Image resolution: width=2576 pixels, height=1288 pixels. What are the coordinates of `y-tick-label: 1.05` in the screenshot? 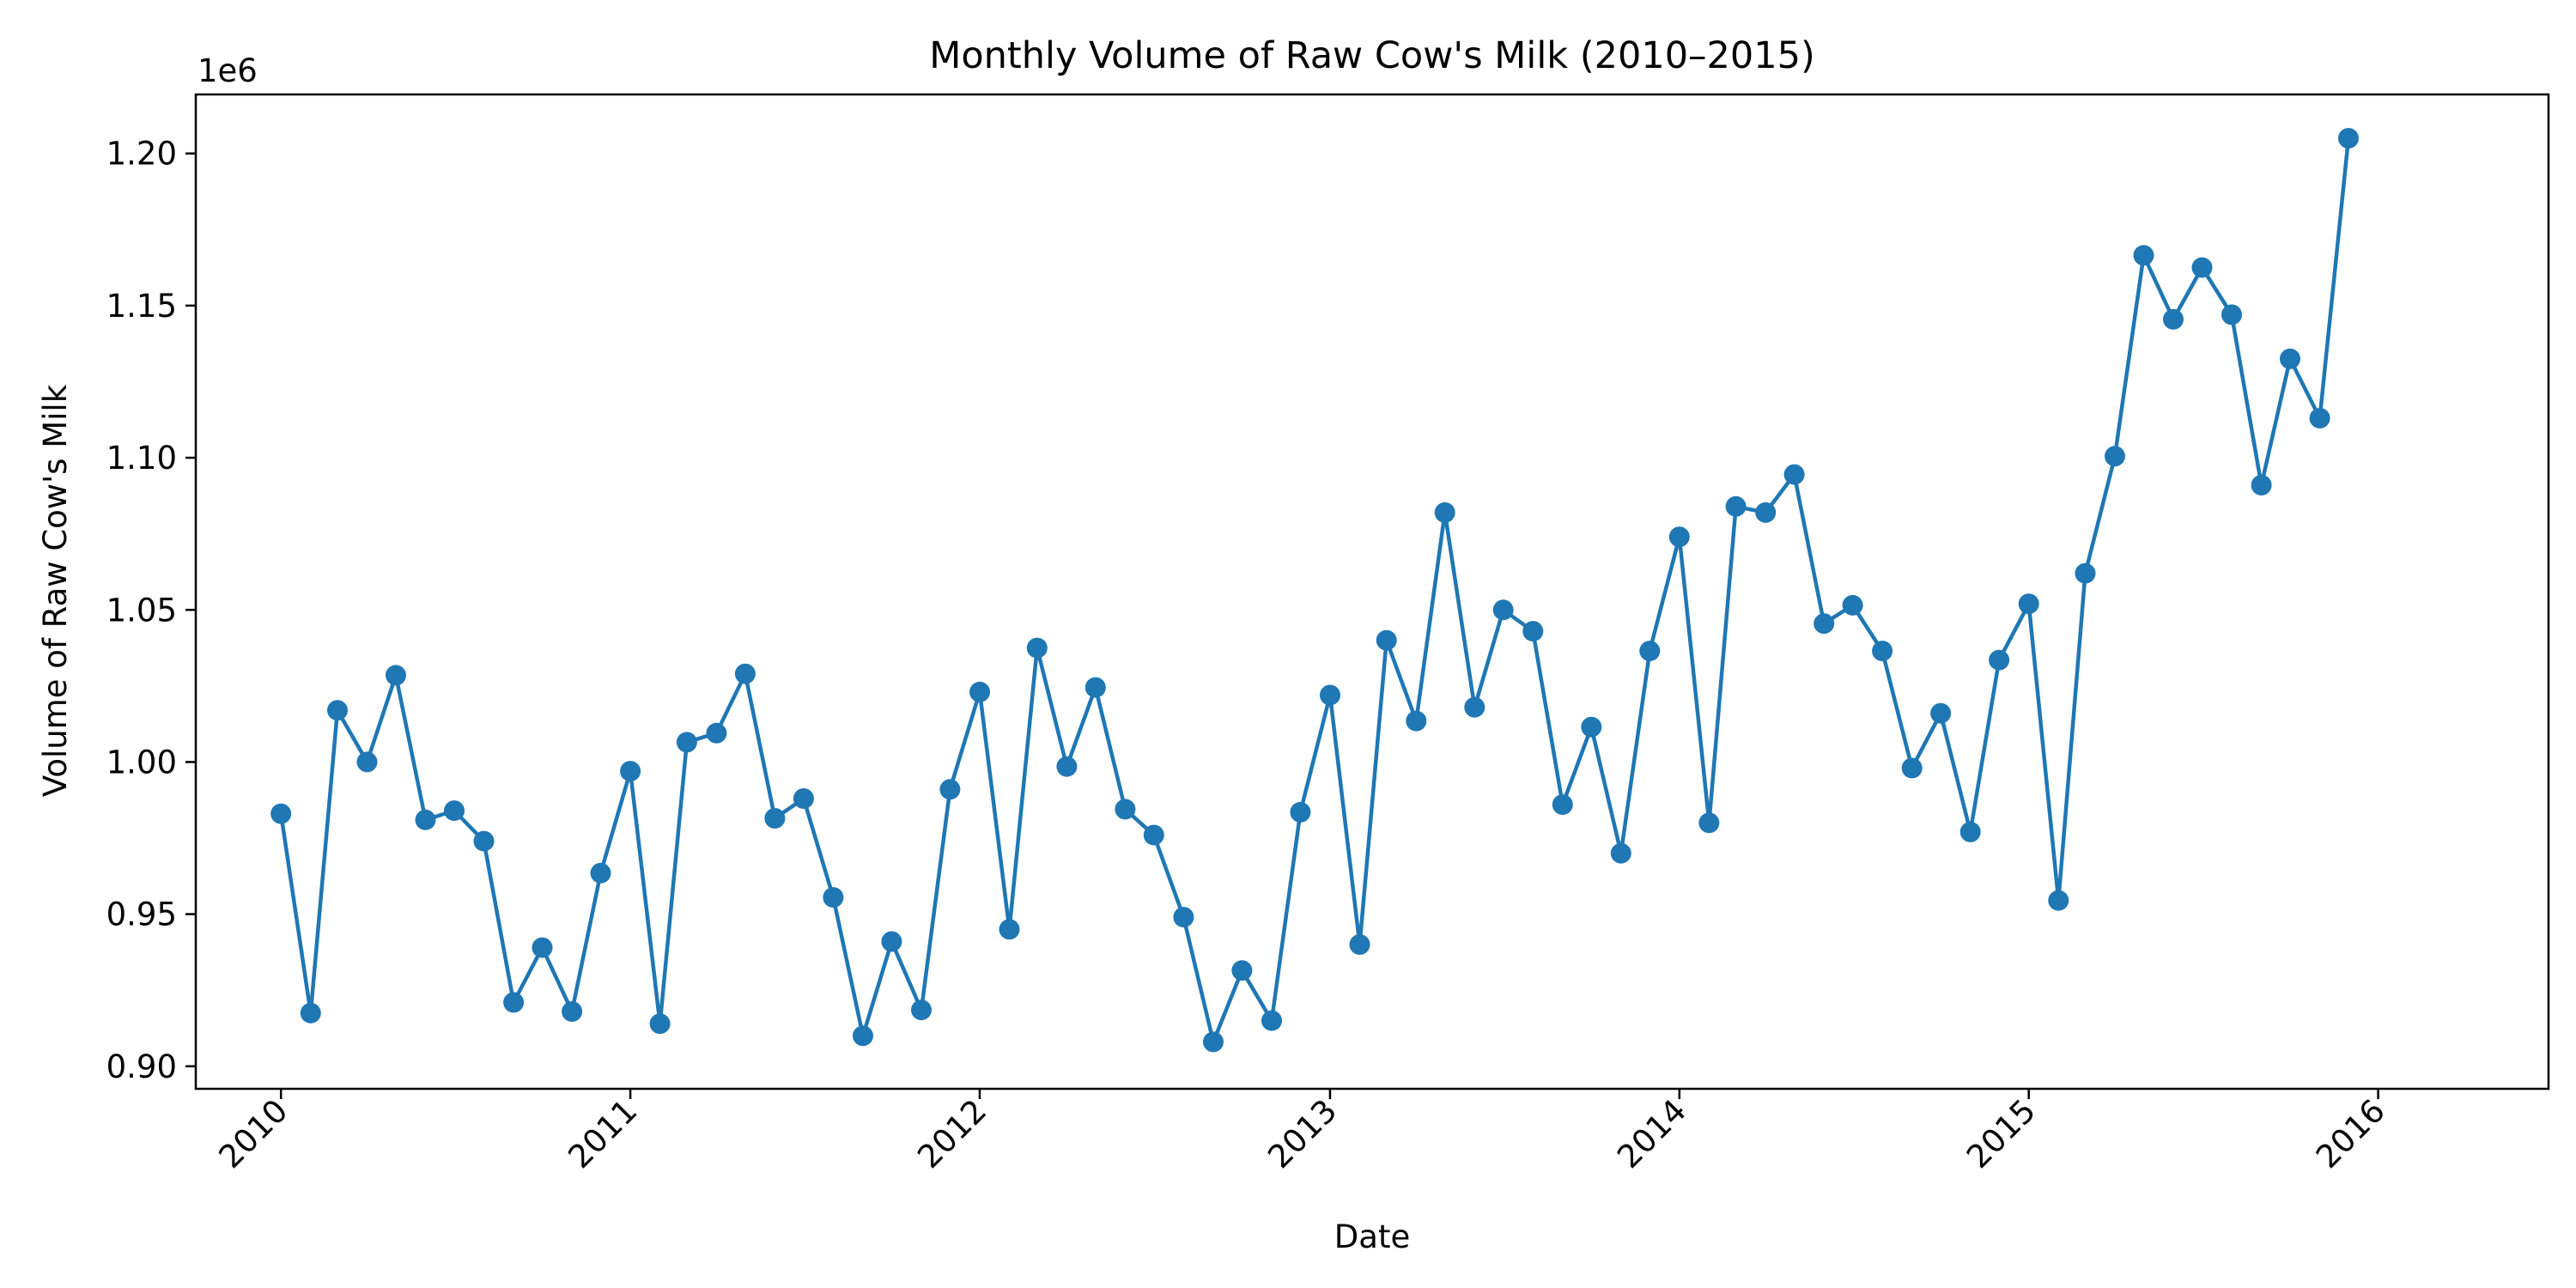 It's located at (142, 610).